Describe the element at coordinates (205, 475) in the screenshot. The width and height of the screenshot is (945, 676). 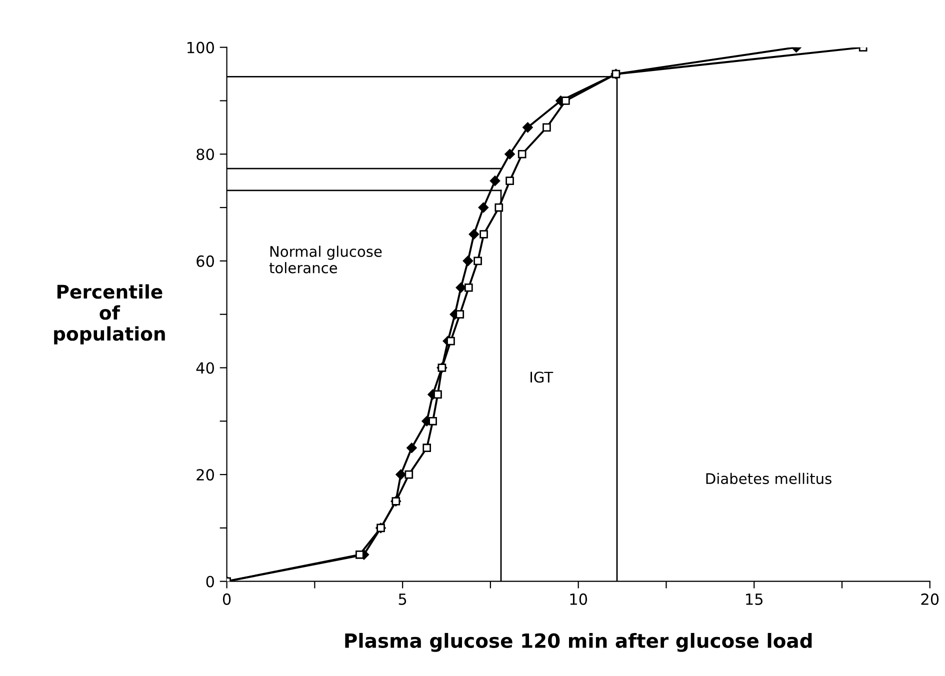
I see `y-tick-label: 20` at that location.